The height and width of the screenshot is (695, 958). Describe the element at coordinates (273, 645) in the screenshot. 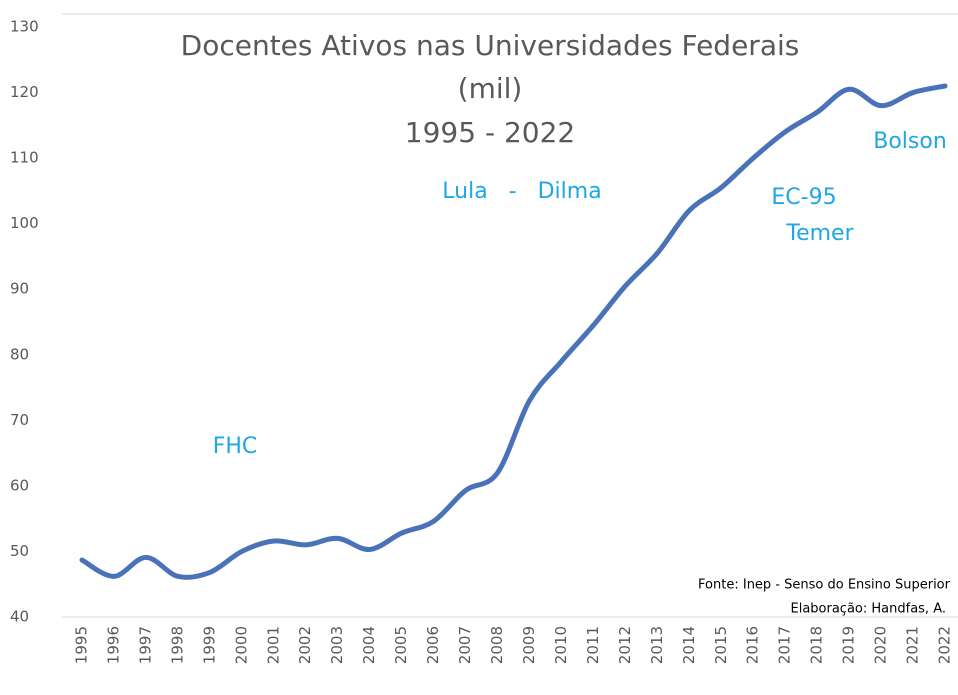

I see `x-tick-label: 2001` at that location.